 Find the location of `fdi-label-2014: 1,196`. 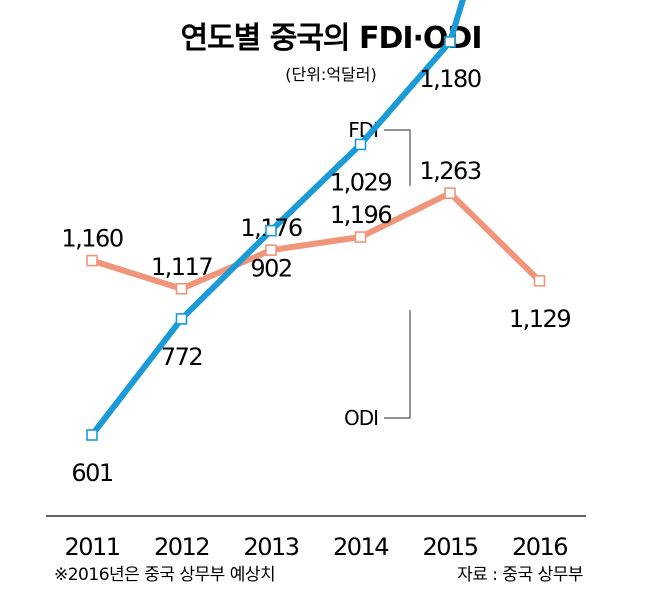

fdi-label-2014: 1,196 is located at coordinates (360, 215).